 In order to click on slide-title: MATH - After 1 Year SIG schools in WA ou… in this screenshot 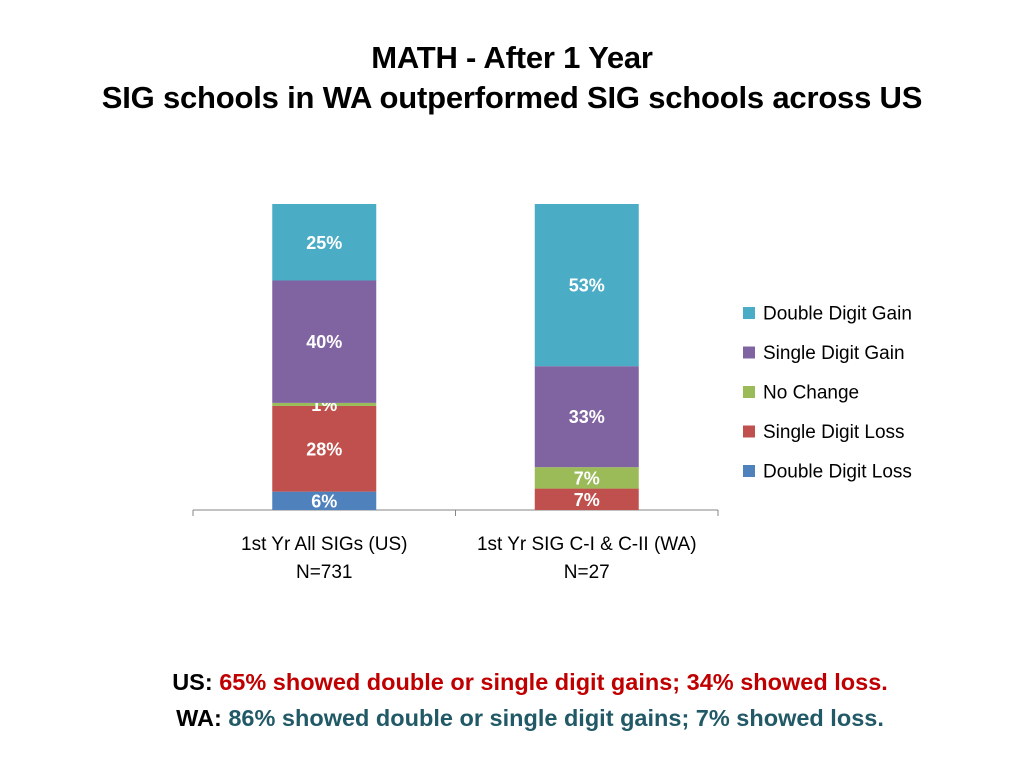, I will do `click(512, 78)`.